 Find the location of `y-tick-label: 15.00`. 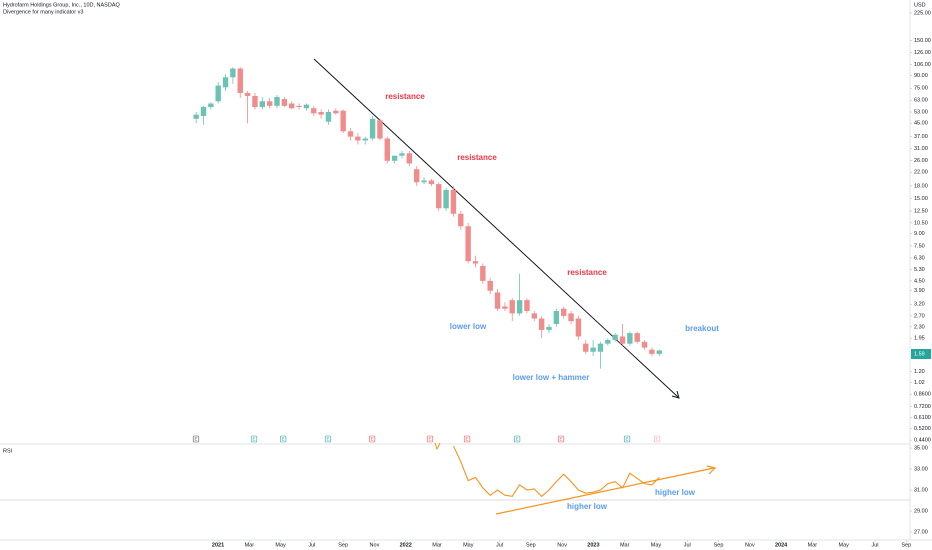

y-tick-label: 15.00 is located at coordinates (921, 199).